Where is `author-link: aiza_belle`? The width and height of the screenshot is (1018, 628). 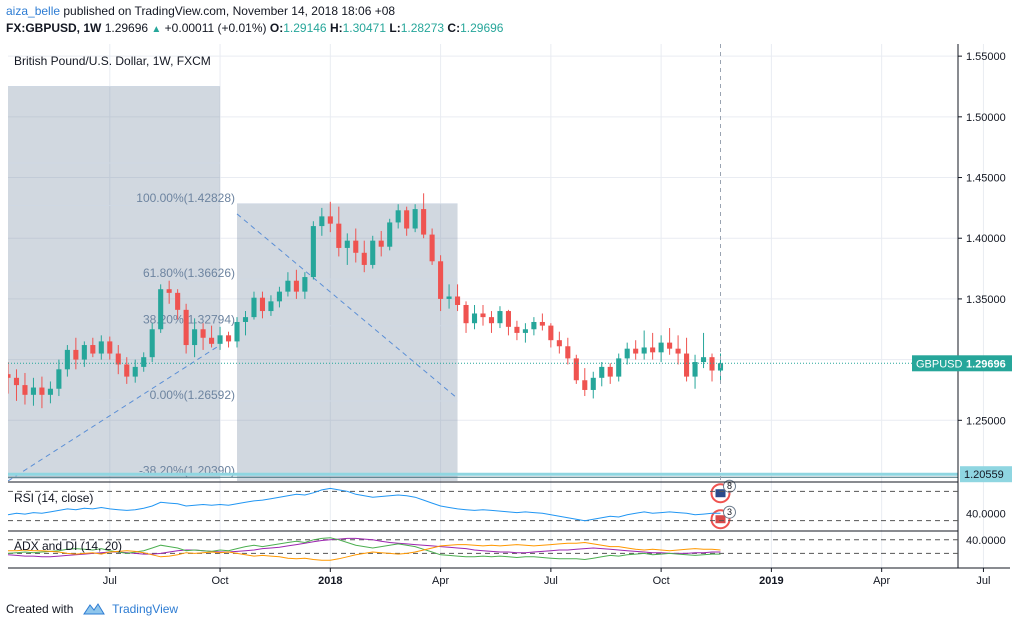 author-link: aiza_belle is located at coordinates (33, 11).